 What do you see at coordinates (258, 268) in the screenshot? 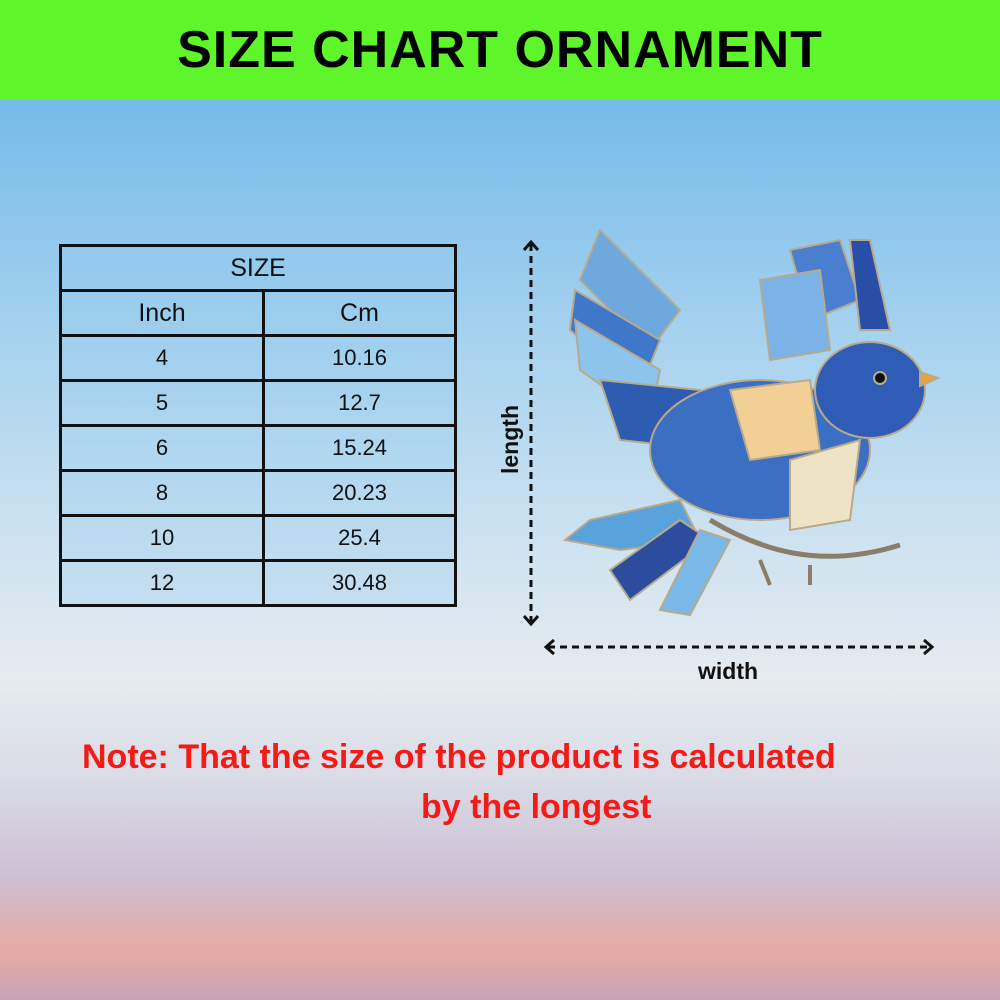
I see `size-table-title: SIZE` at bounding box center [258, 268].